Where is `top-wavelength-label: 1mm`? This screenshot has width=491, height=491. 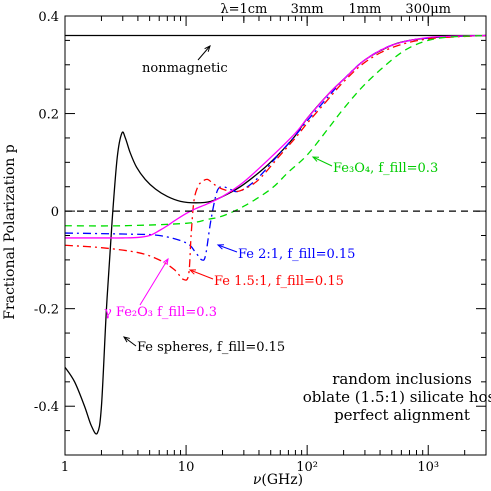
top-wavelength-label: 1mm is located at coordinates (364, 9).